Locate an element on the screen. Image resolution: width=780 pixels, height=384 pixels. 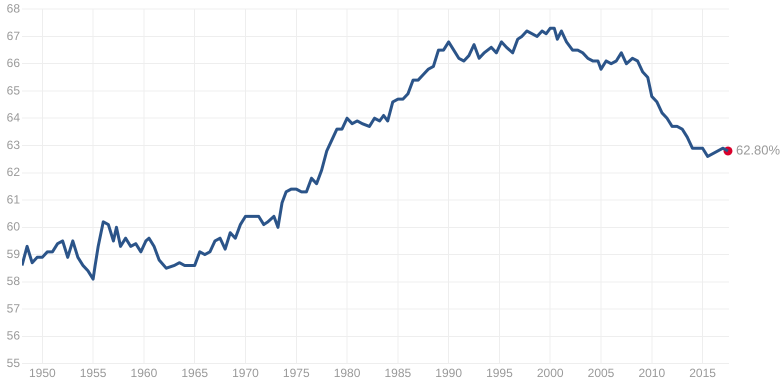
y-tick-label: 66 is located at coordinates (13, 63).